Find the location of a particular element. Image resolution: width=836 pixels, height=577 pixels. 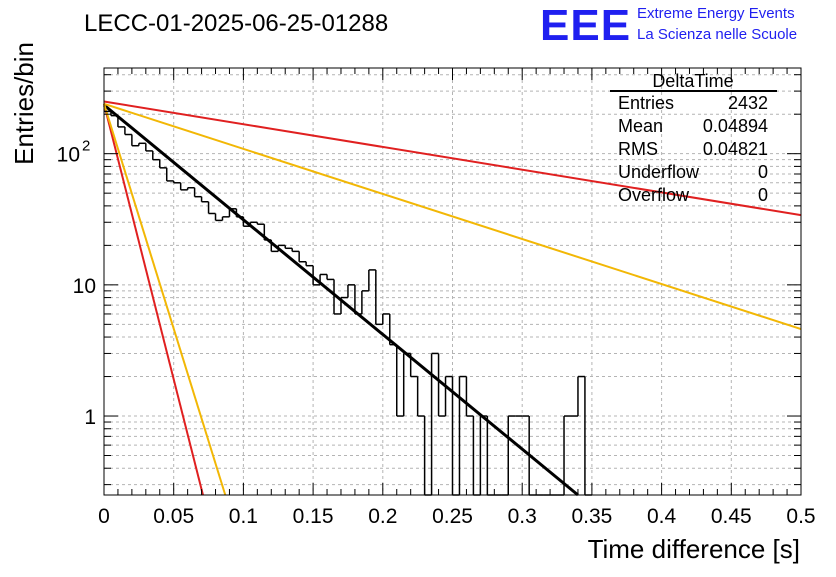

brand-line-2: La Scienza nelle Scuole is located at coordinates (717, 34).